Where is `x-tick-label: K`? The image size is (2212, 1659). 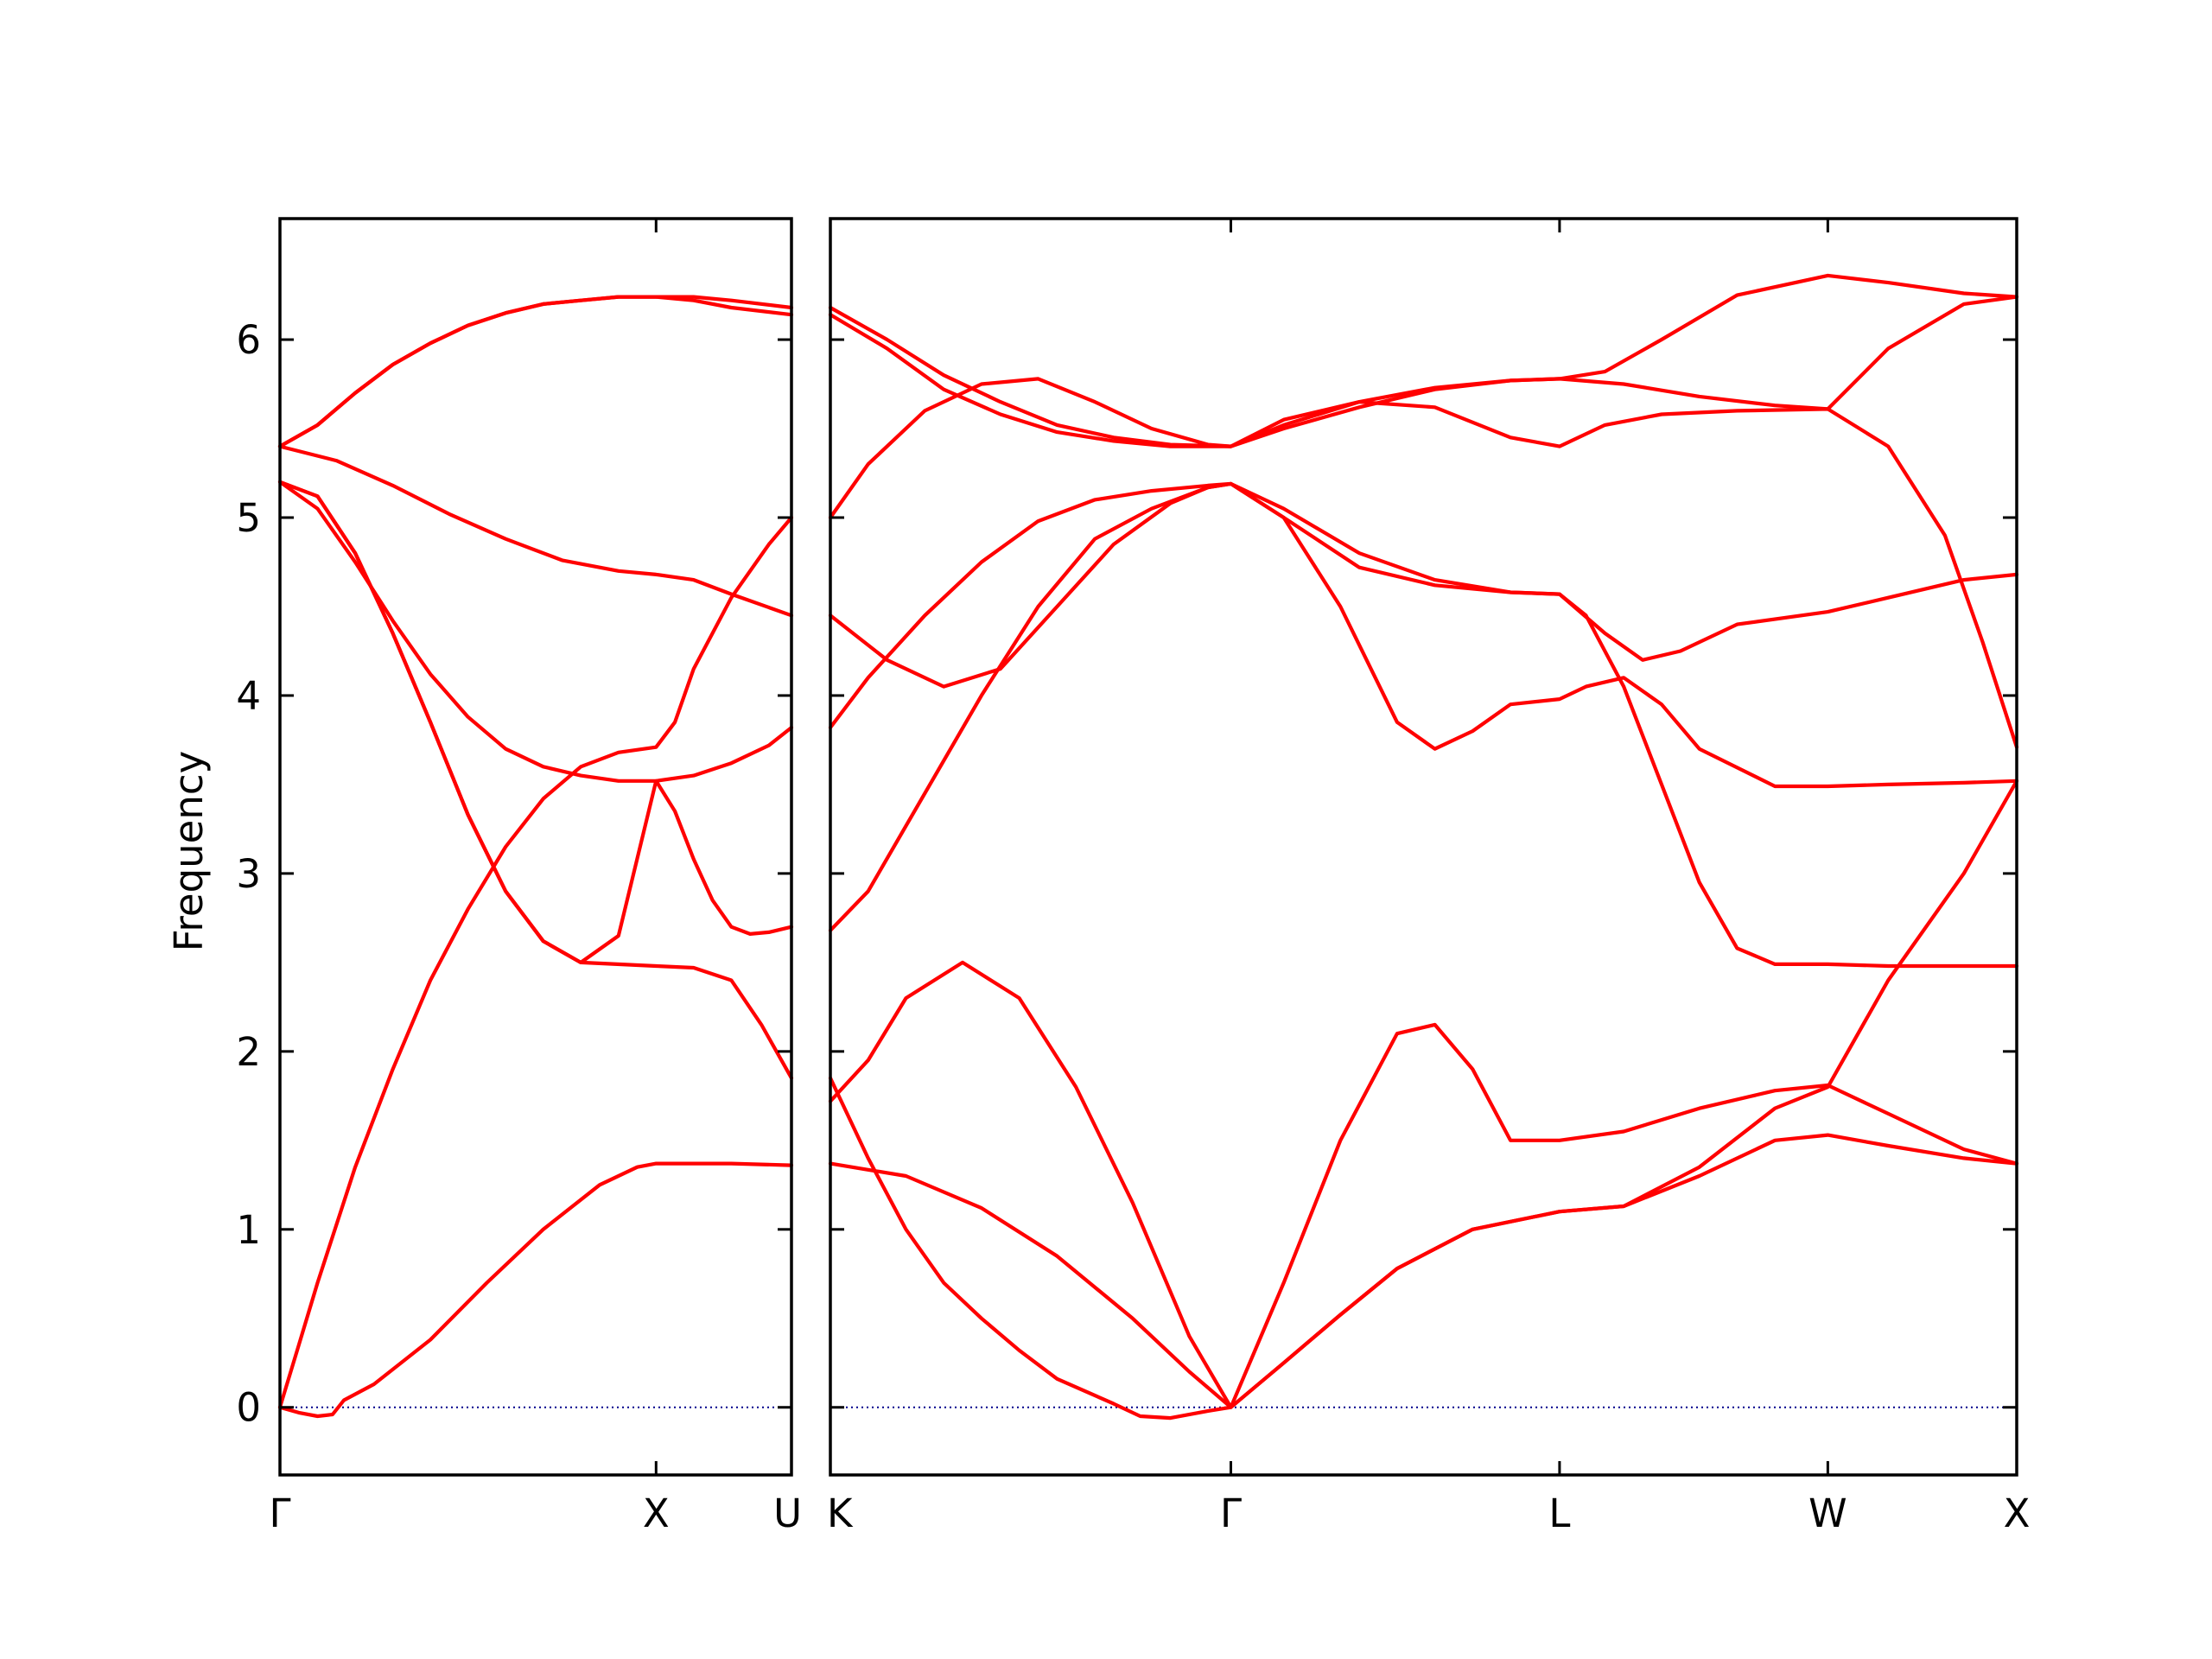
x-tick-label: K is located at coordinates (840, 1513).